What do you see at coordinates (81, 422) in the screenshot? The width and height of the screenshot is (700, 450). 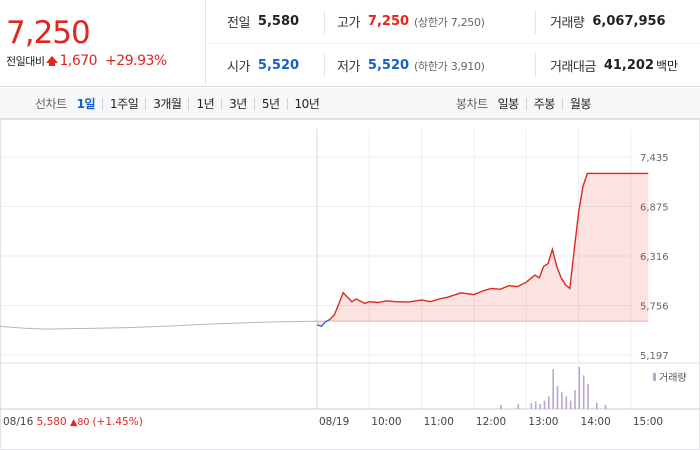 I see `prev-day-info-part: ▲80` at bounding box center [81, 422].